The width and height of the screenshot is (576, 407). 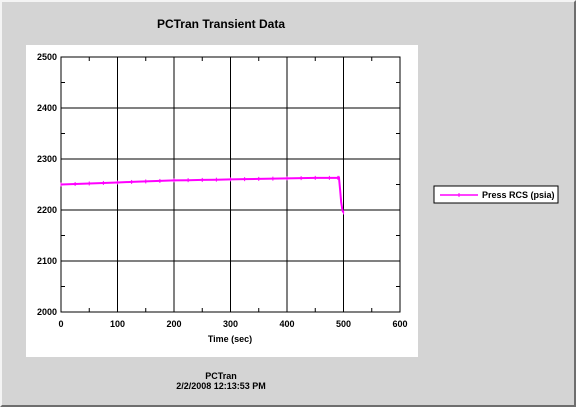 I want to click on y-tick-label: 2100, so click(x=47, y=261).